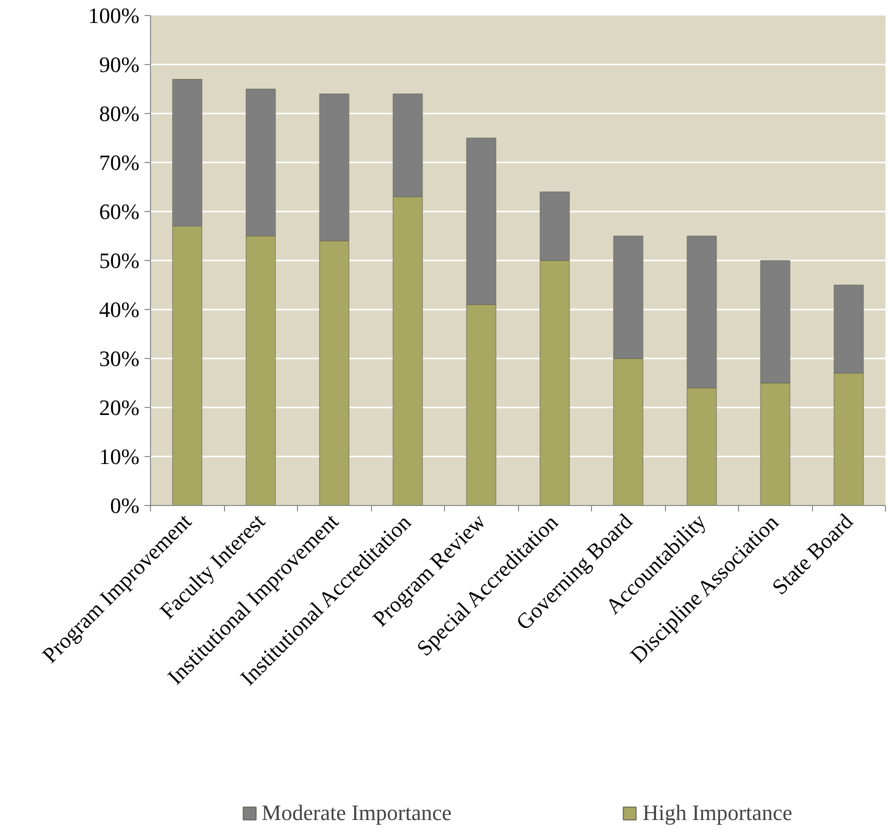 The height and width of the screenshot is (839, 889). What do you see at coordinates (119, 260) in the screenshot?
I see `y-tick-label: 50%` at bounding box center [119, 260].